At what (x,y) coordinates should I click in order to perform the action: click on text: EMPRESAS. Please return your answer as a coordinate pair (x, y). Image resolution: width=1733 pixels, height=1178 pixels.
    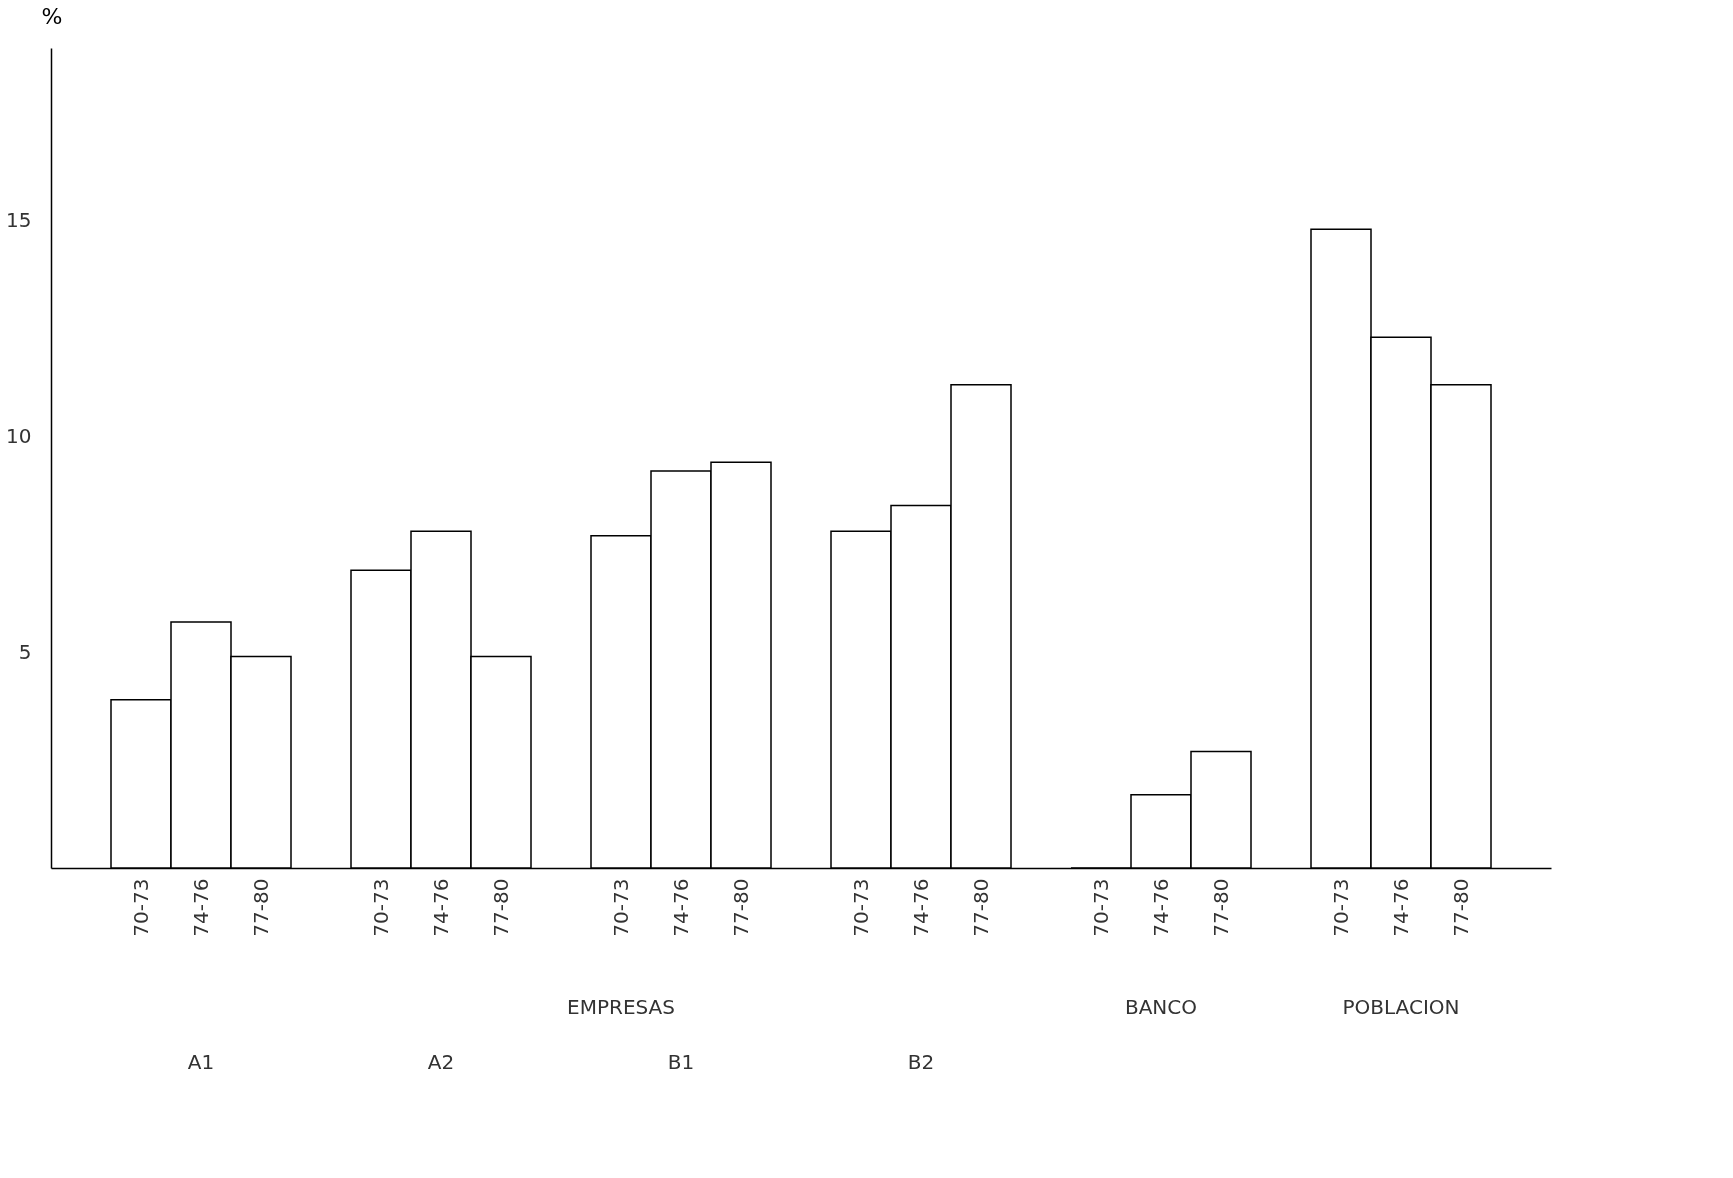
    Looking at the image, I should click on (621, 1007).